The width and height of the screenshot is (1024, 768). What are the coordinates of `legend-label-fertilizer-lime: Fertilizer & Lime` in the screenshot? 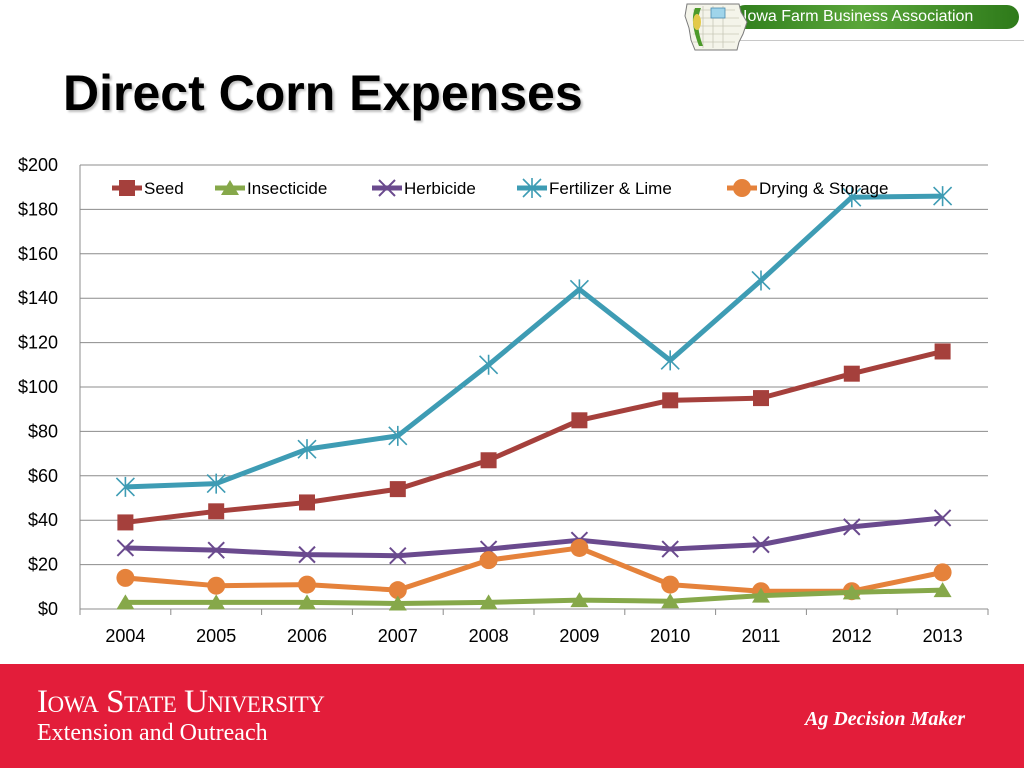 It's located at (610, 188).